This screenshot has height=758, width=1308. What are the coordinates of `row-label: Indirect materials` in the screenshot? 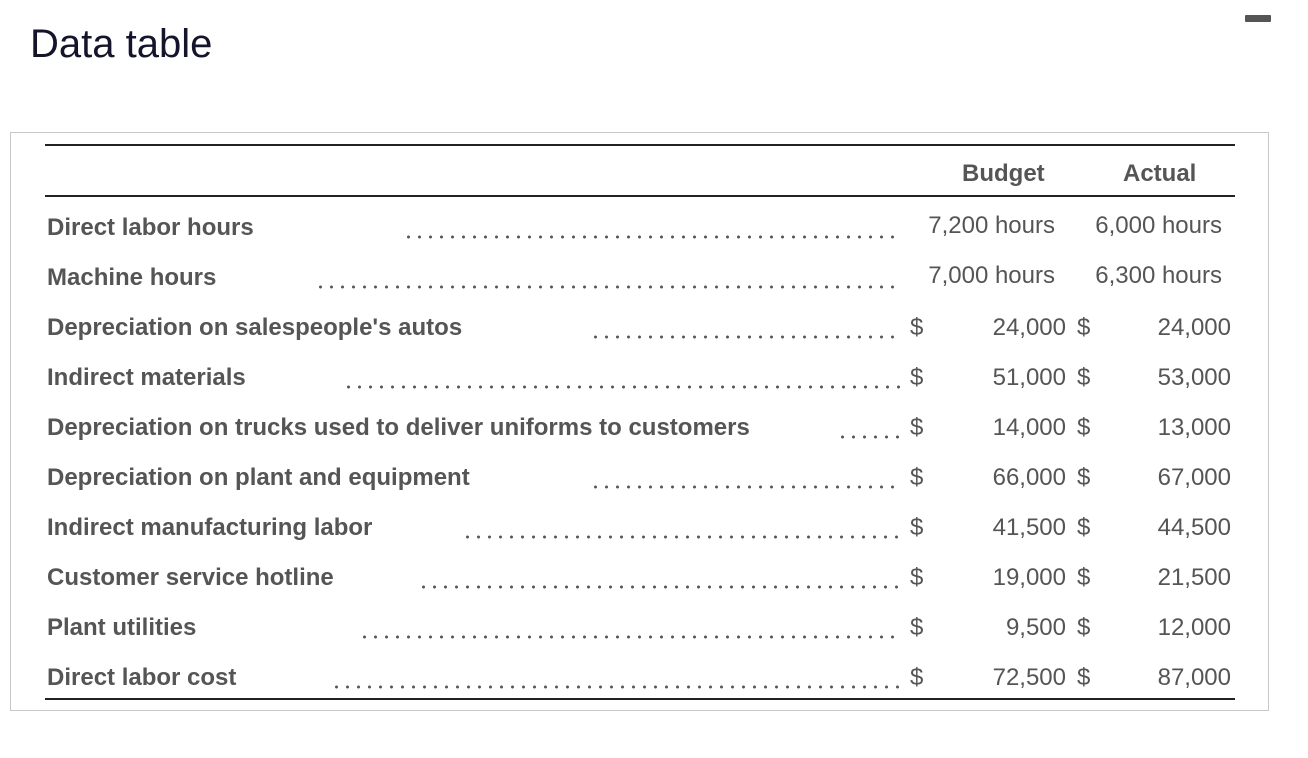 It's located at (146, 377).